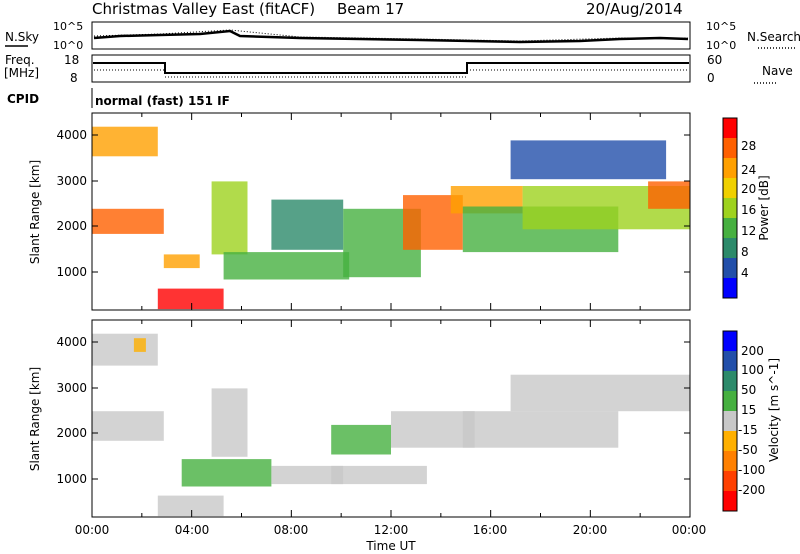 The width and height of the screenshot is (800, 554). What do you see at coordinates (74, 78) in the screenshot?
I see `freq-tick-bottom: 8` at bounding box center [74, 78].